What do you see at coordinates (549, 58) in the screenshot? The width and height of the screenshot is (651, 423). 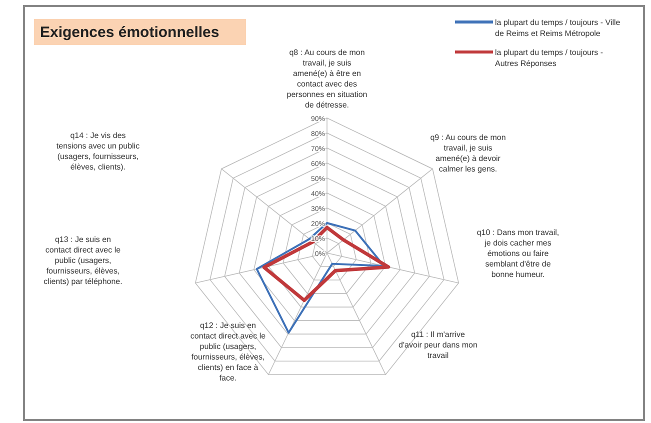 I see `legend-label: la plupart du temps / toujours - Autres Réponses` at bounding box center [549, 58].